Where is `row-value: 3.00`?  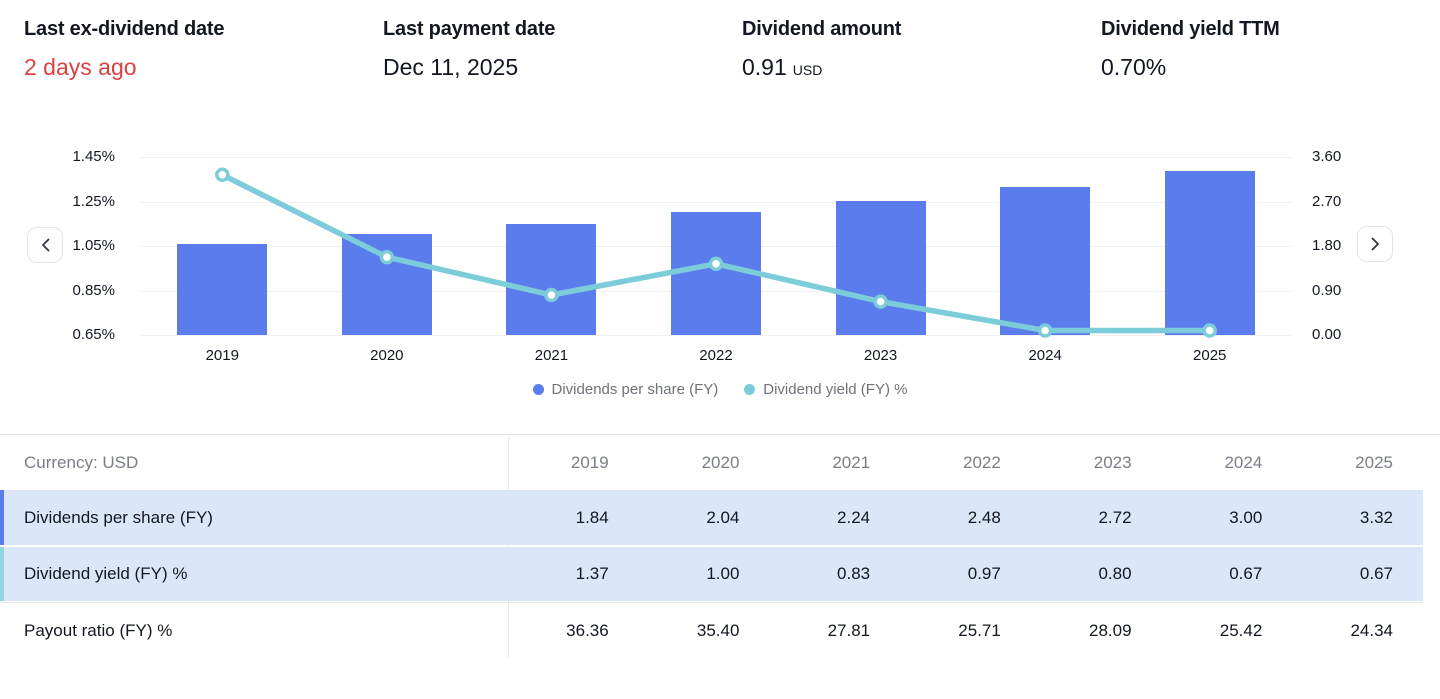 row-value: 3.00 is located at coordinates (1246, 517).